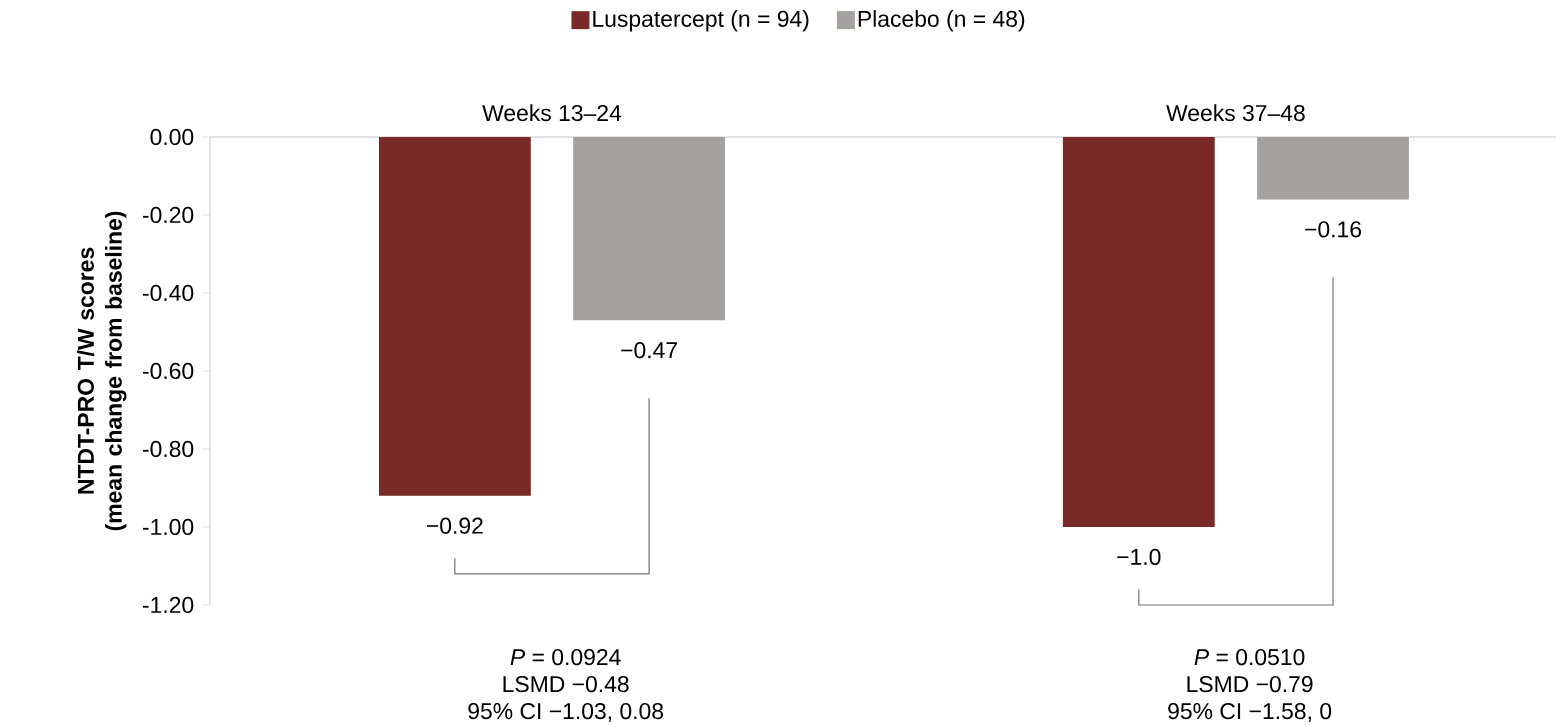 Image resolution: width=1556 pixels, height=725 pixels. I want to click on y-tick-label: 0.00, so click(172, 137).